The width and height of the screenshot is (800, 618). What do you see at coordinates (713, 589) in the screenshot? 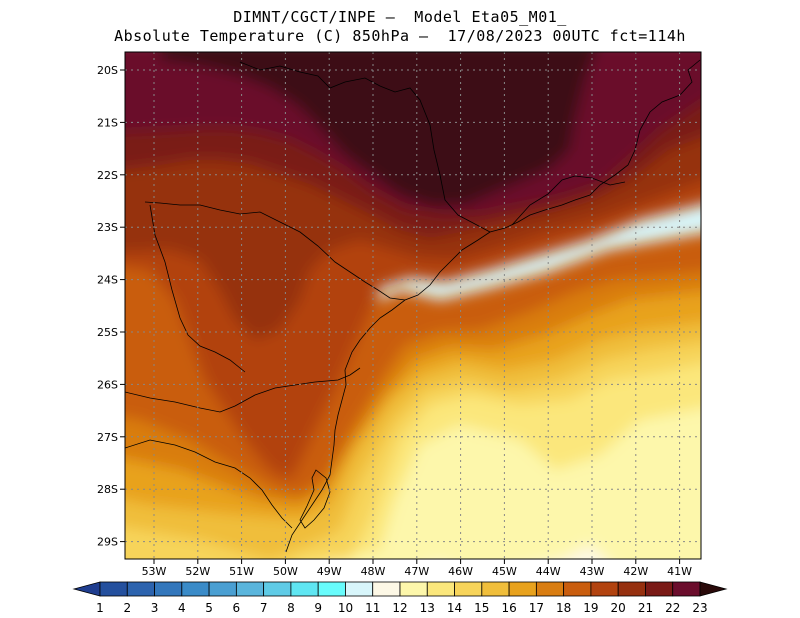
I see `colorbar-arrow-high` at bounding box center [713, 589].